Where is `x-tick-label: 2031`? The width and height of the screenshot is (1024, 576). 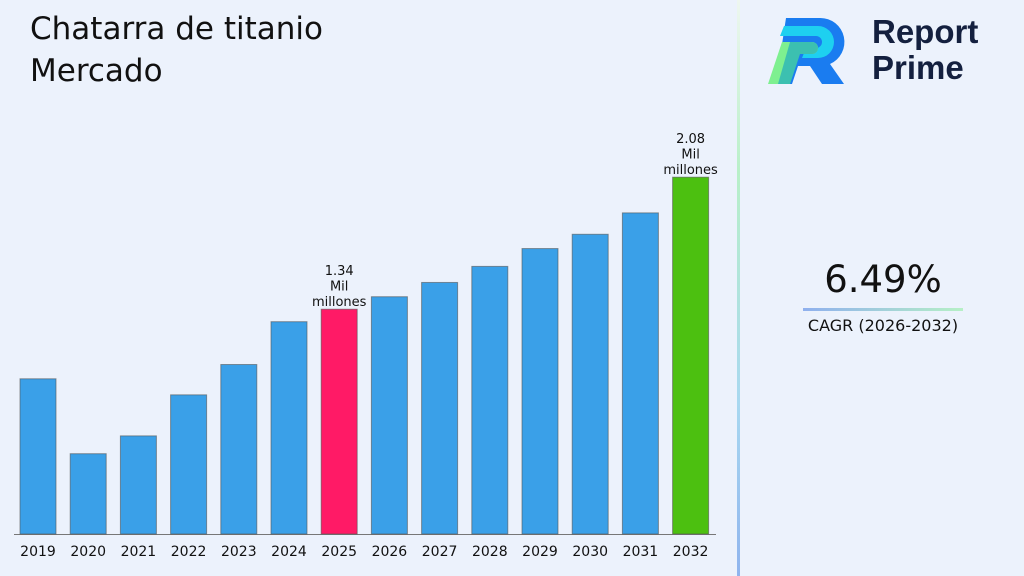 x-tick-label: 2031 is located at coordinates (641, 552).